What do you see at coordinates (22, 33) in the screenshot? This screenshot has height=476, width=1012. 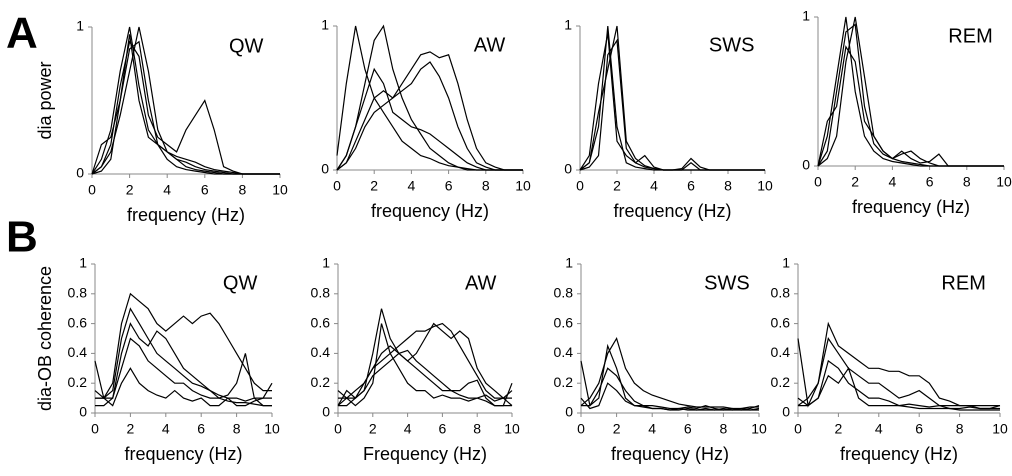 I see `panel-label: A` at bounding box center [22, 33].